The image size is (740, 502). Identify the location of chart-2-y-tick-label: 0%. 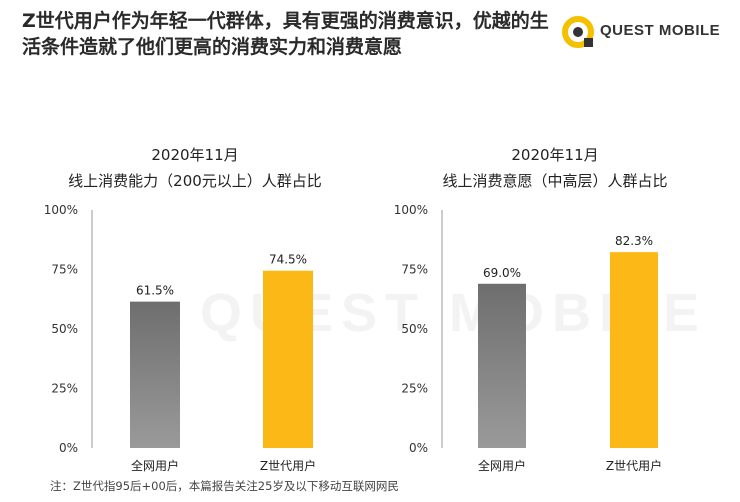
(418, 448).